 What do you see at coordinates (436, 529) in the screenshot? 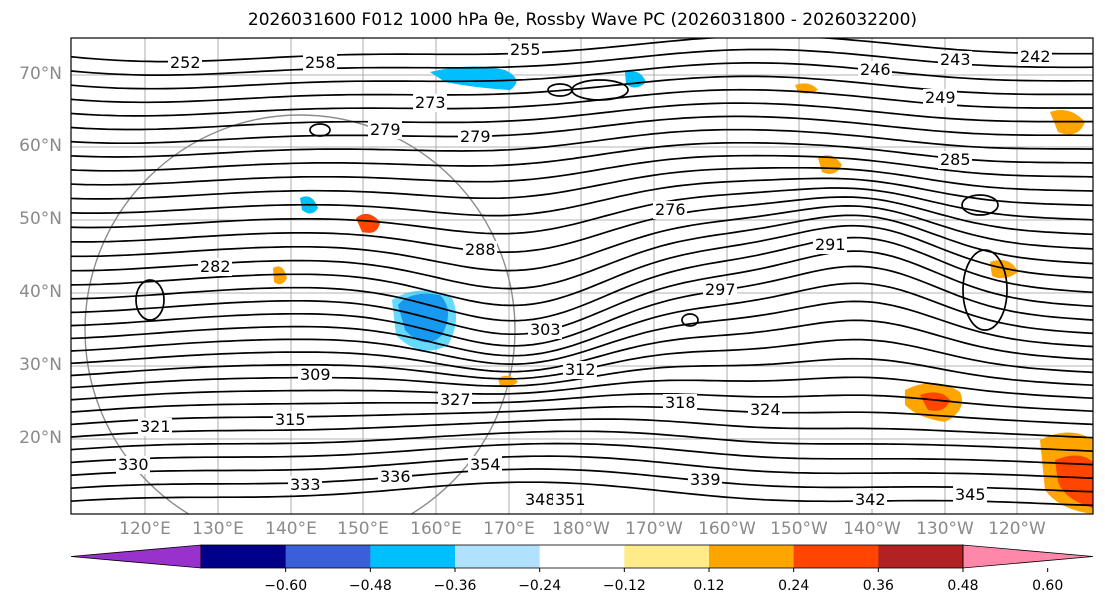
I see `lon-label: 160°E` at bounding box center [436, 529].